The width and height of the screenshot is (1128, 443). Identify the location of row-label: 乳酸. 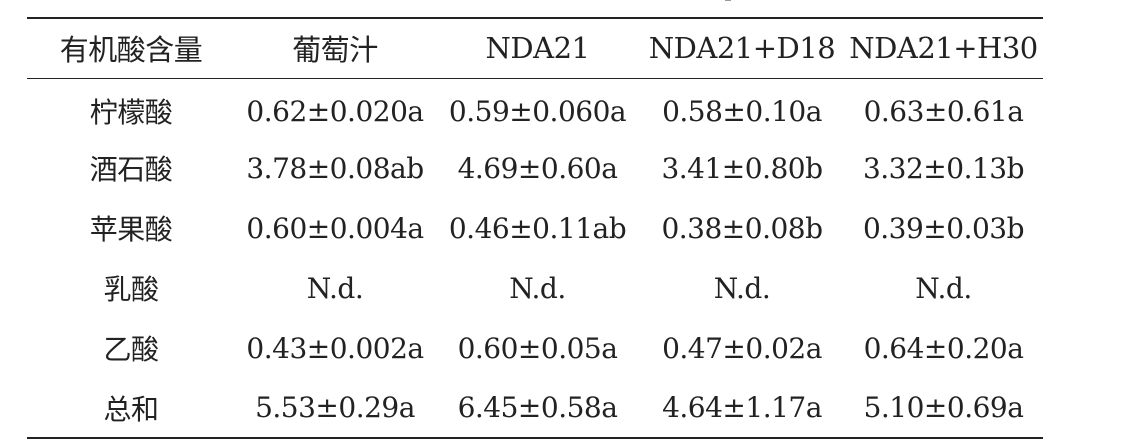
(131, 289).